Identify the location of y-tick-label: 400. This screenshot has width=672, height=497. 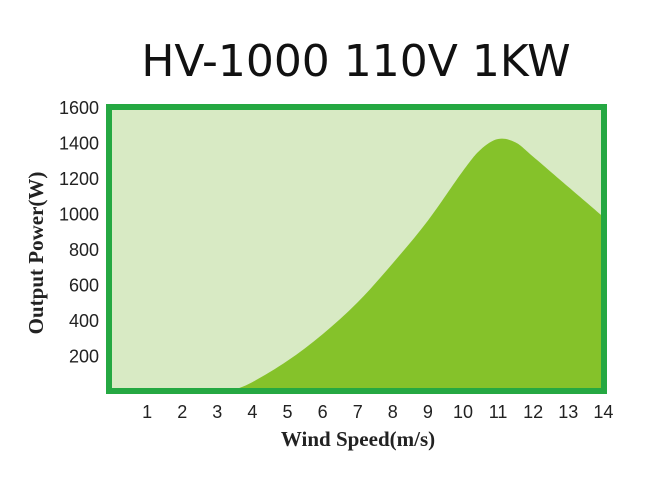
(84, 321).